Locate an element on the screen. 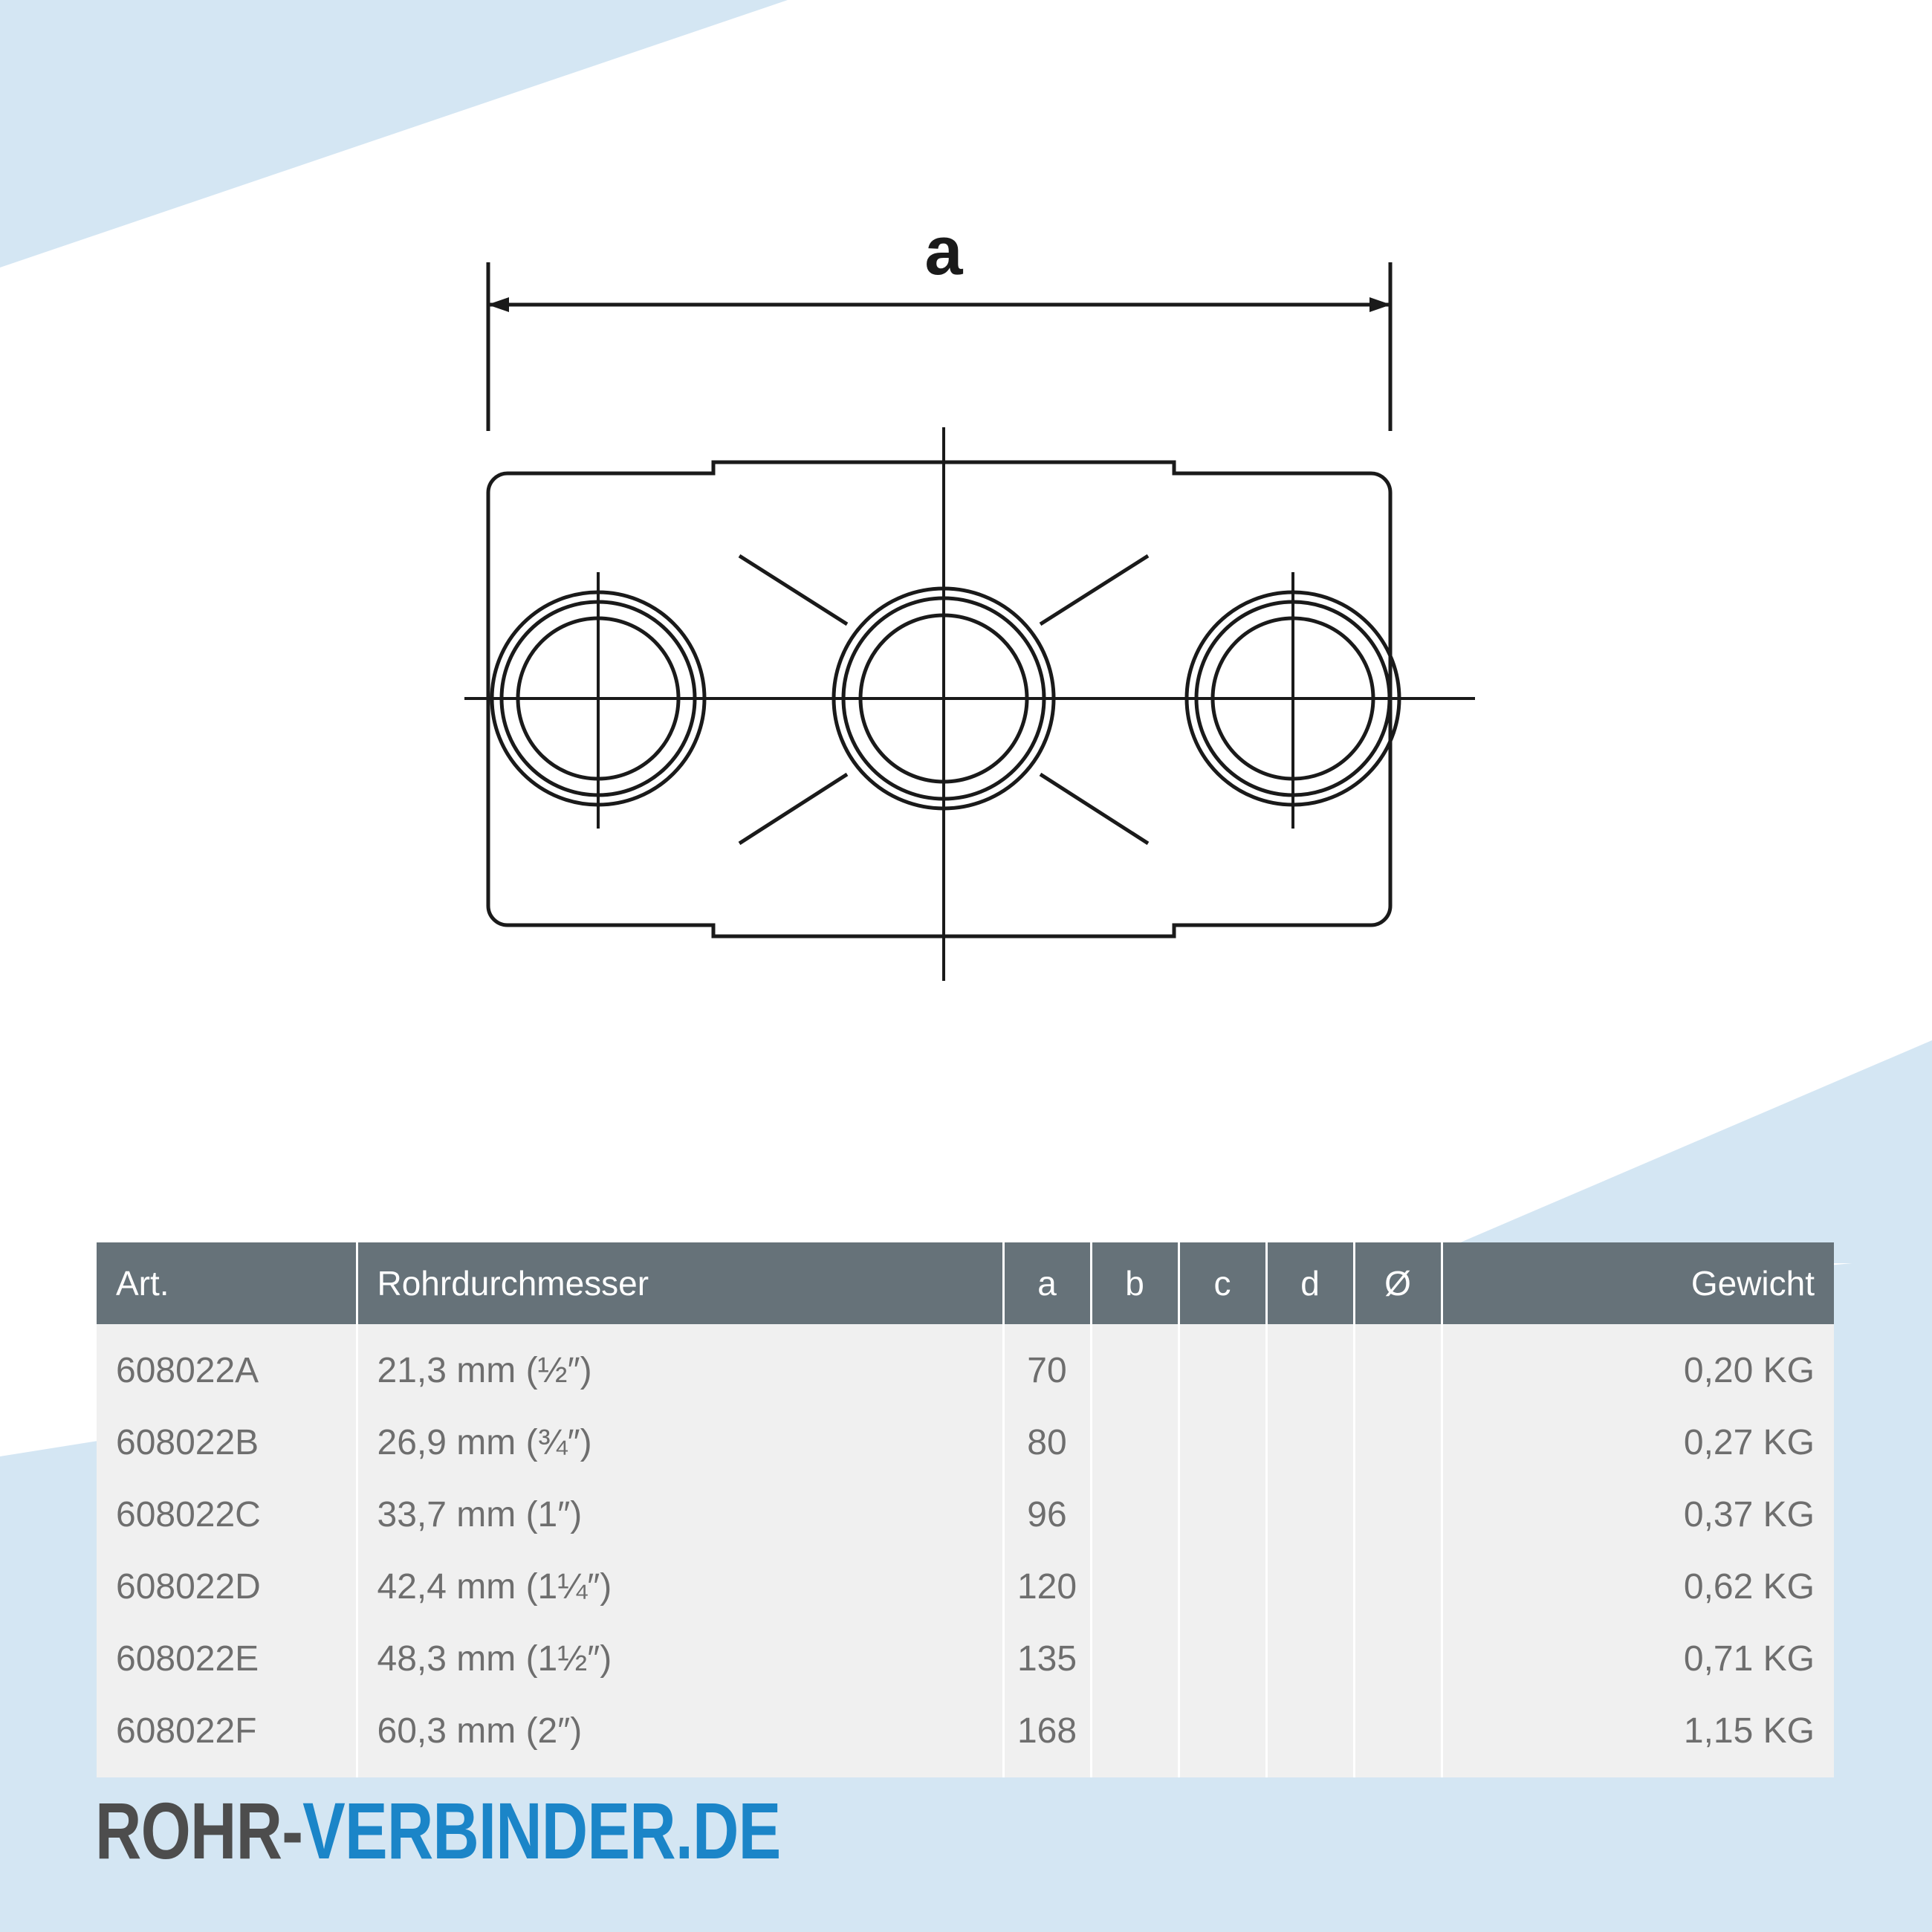  cell-art: 608022D is located at coordinates (227, 1587).